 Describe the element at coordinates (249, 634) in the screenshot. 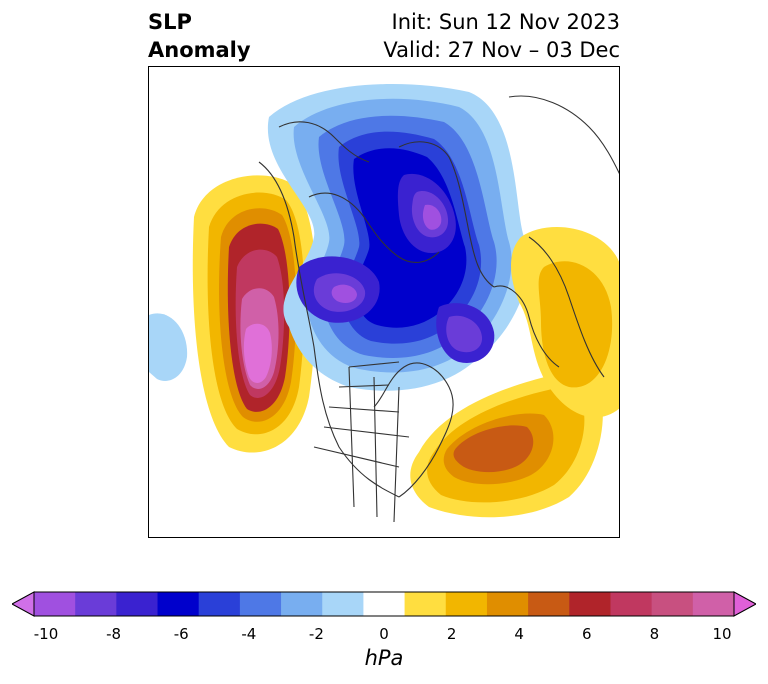

I see `colorbar-tick-label: -4` at that location.